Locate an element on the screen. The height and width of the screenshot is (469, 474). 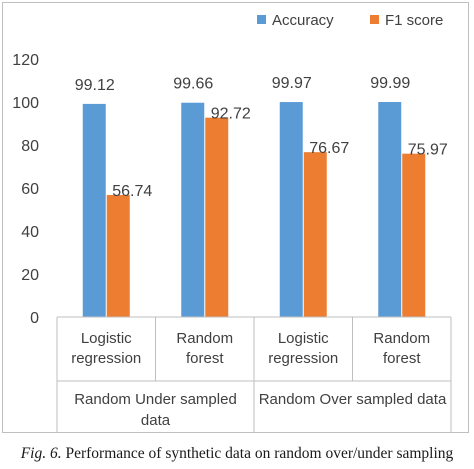
legend-label: F1 score is located at coordinates (414, 20).